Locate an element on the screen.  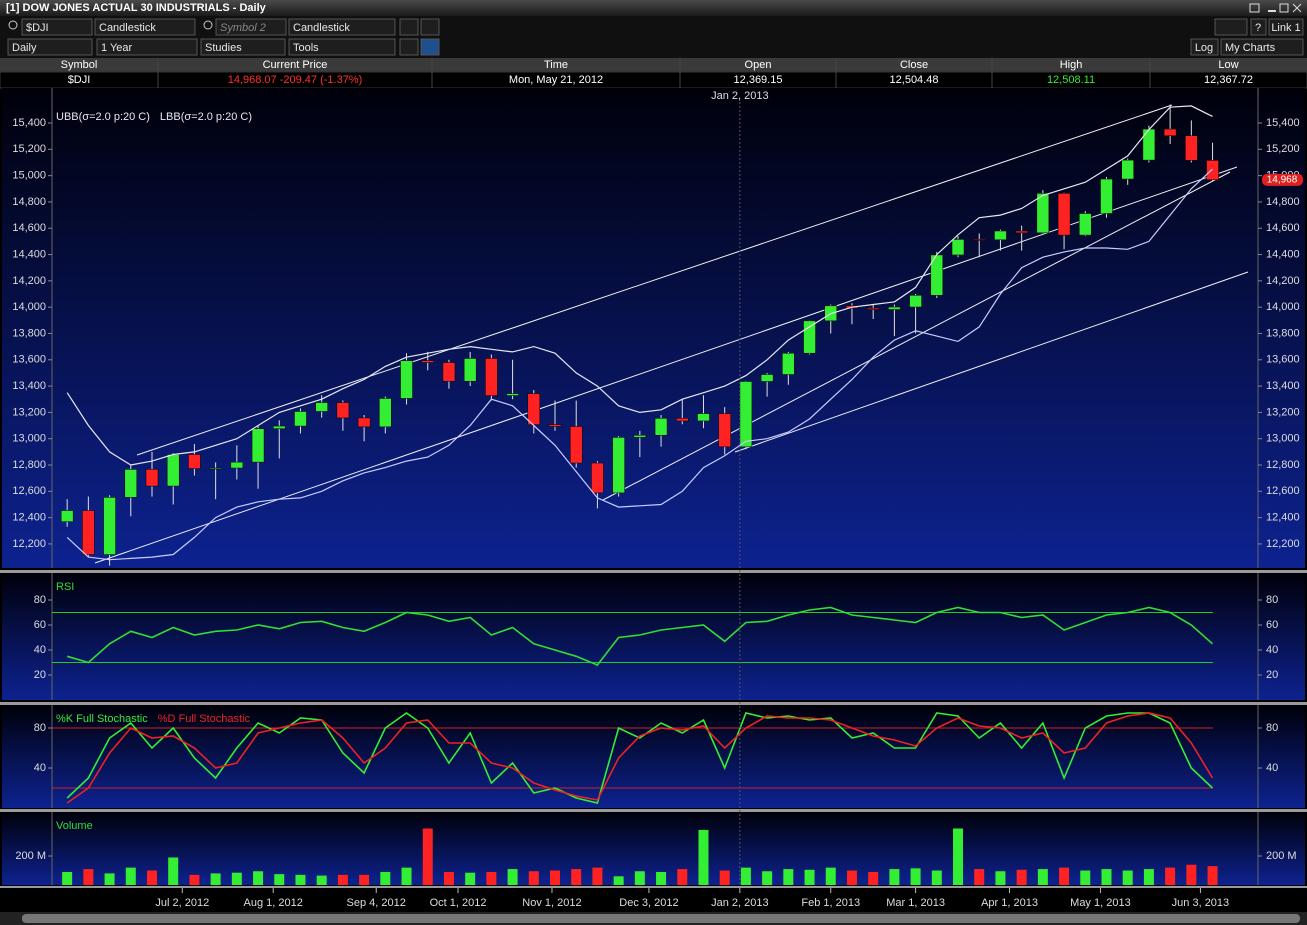
y-tick-label: 13,200 is located at coordinates (29, 412).